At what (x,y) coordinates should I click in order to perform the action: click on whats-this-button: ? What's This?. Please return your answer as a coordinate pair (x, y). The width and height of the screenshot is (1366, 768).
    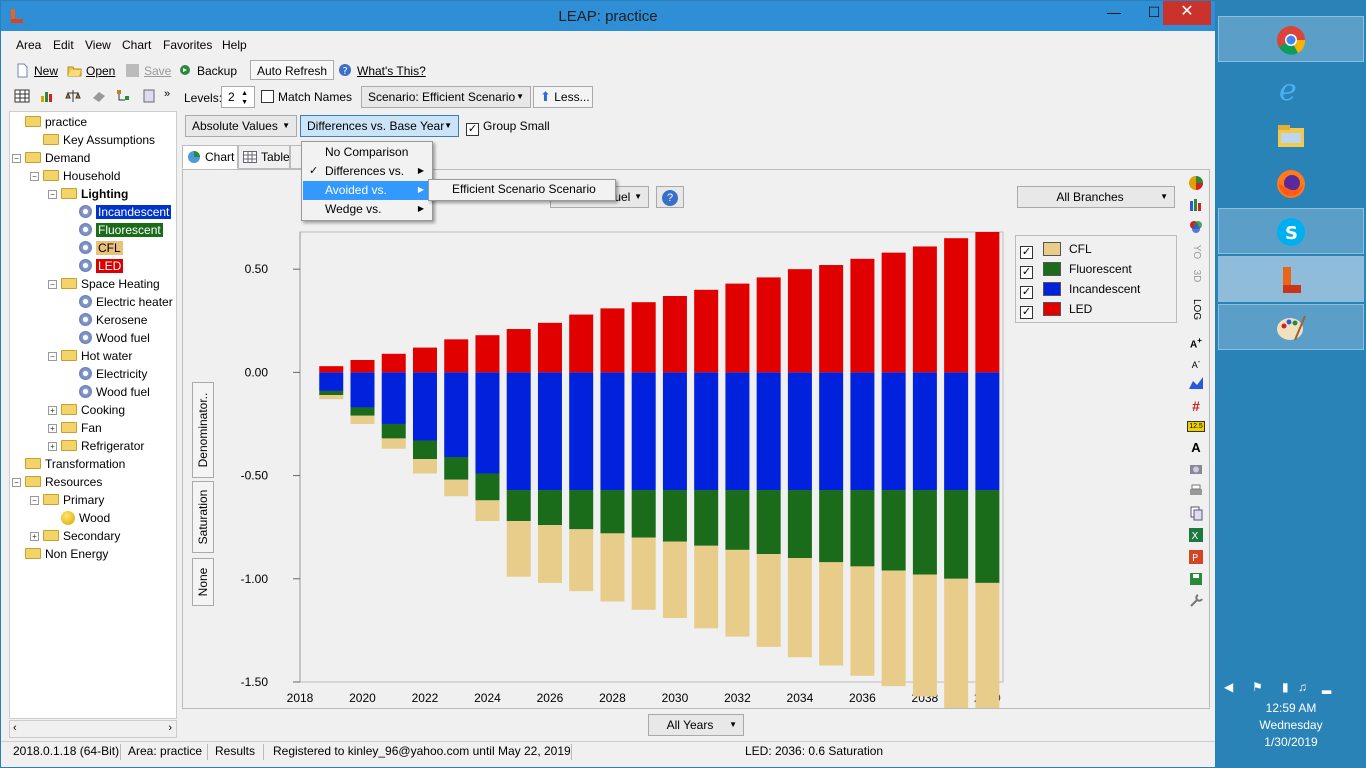
    Looking at the image, I should click on (382, 71).